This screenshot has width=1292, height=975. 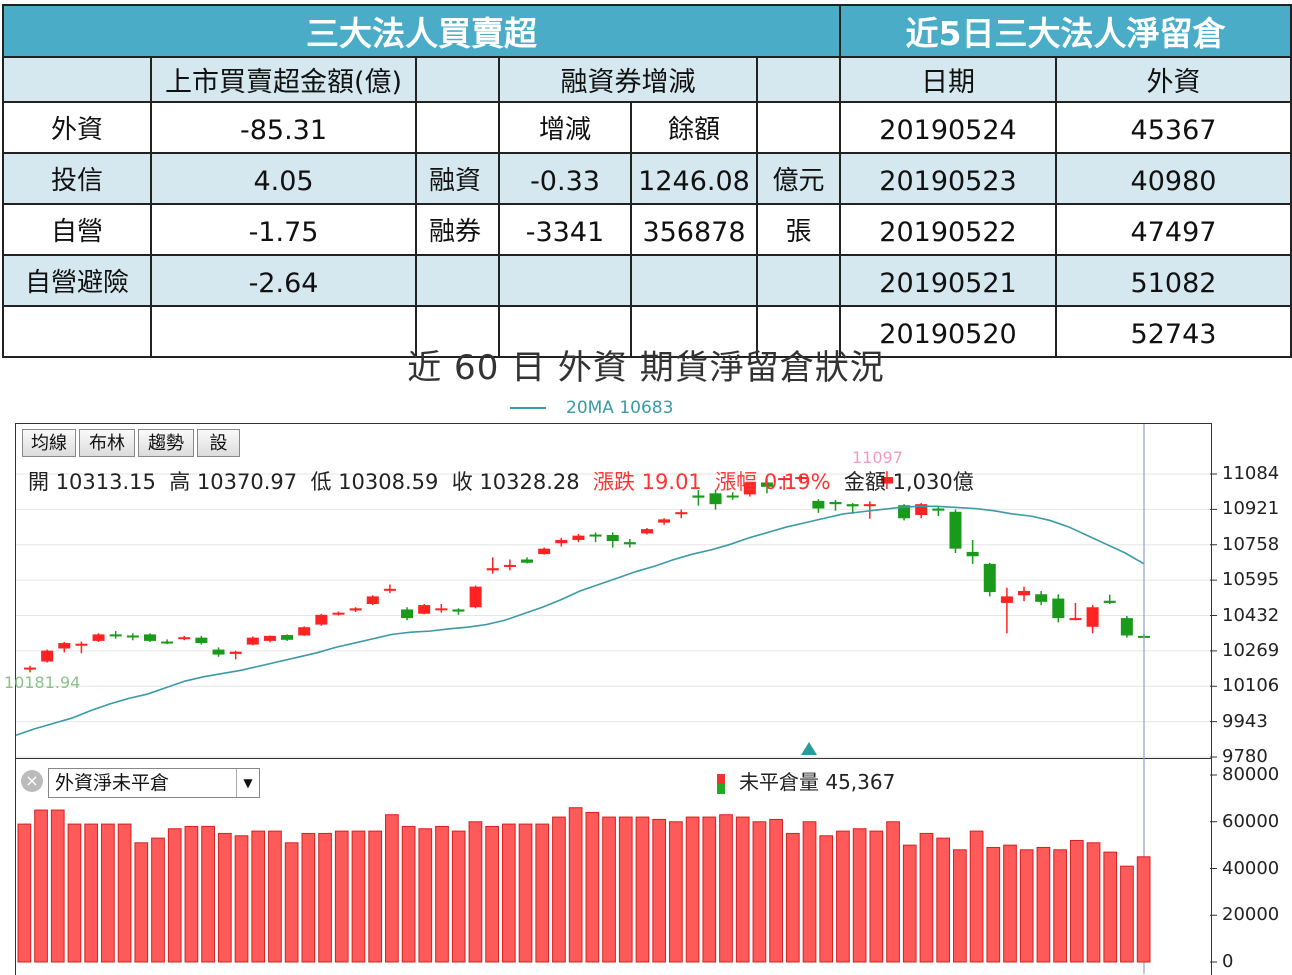 What do you see at coordinates (283, 331) in the screenshot?
I see `amount-cell` at bounding box center [283, 331].